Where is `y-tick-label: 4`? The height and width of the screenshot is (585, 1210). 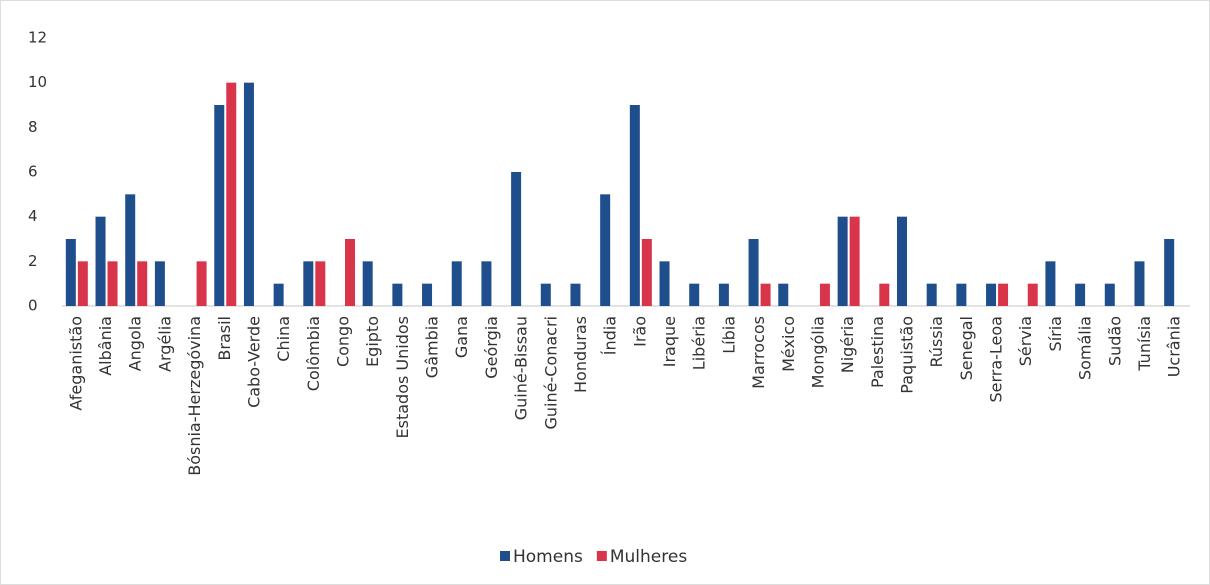 y-tick-label: 4 is located at coordinates (33, 216).